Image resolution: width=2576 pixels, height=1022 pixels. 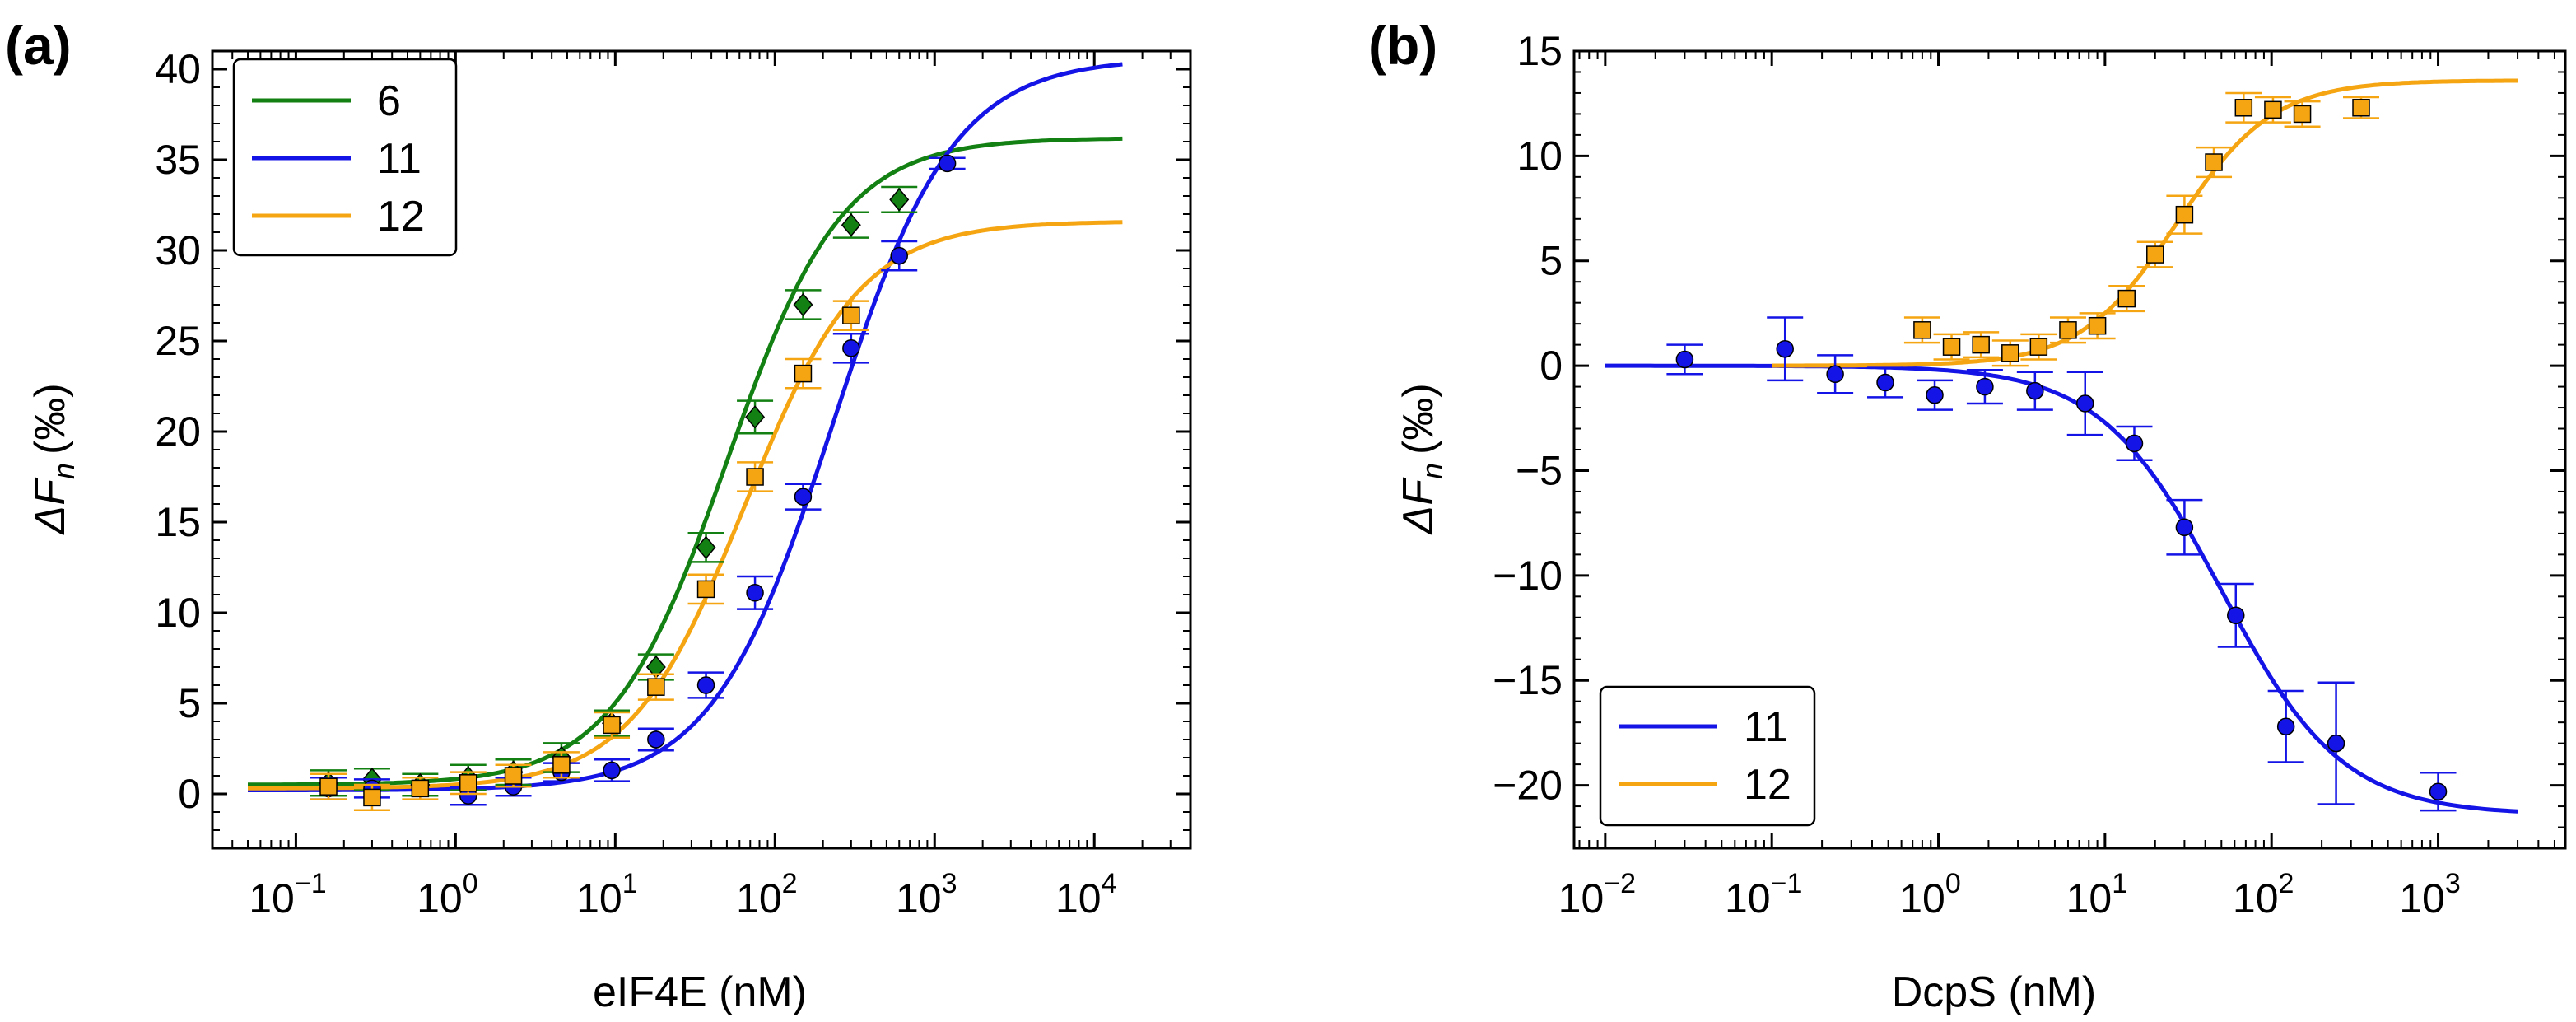 What do you see at coordinates (1620, 883) in the screenshot?
I see `x-tick-exp: −2` at bounding box center [1620, 883].